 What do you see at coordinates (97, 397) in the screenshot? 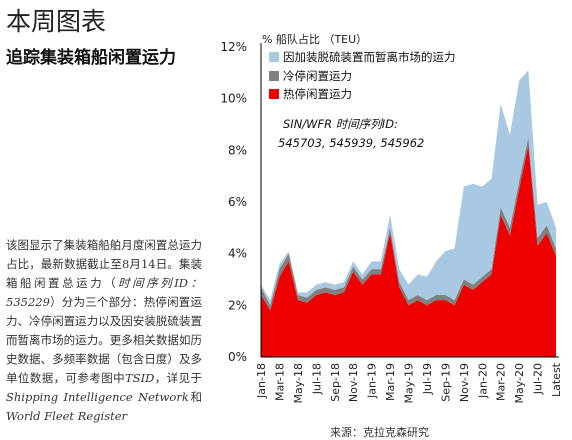
I see `desc-ref-1: Shipping Intelligence Network` at bounding box center [97, 397].